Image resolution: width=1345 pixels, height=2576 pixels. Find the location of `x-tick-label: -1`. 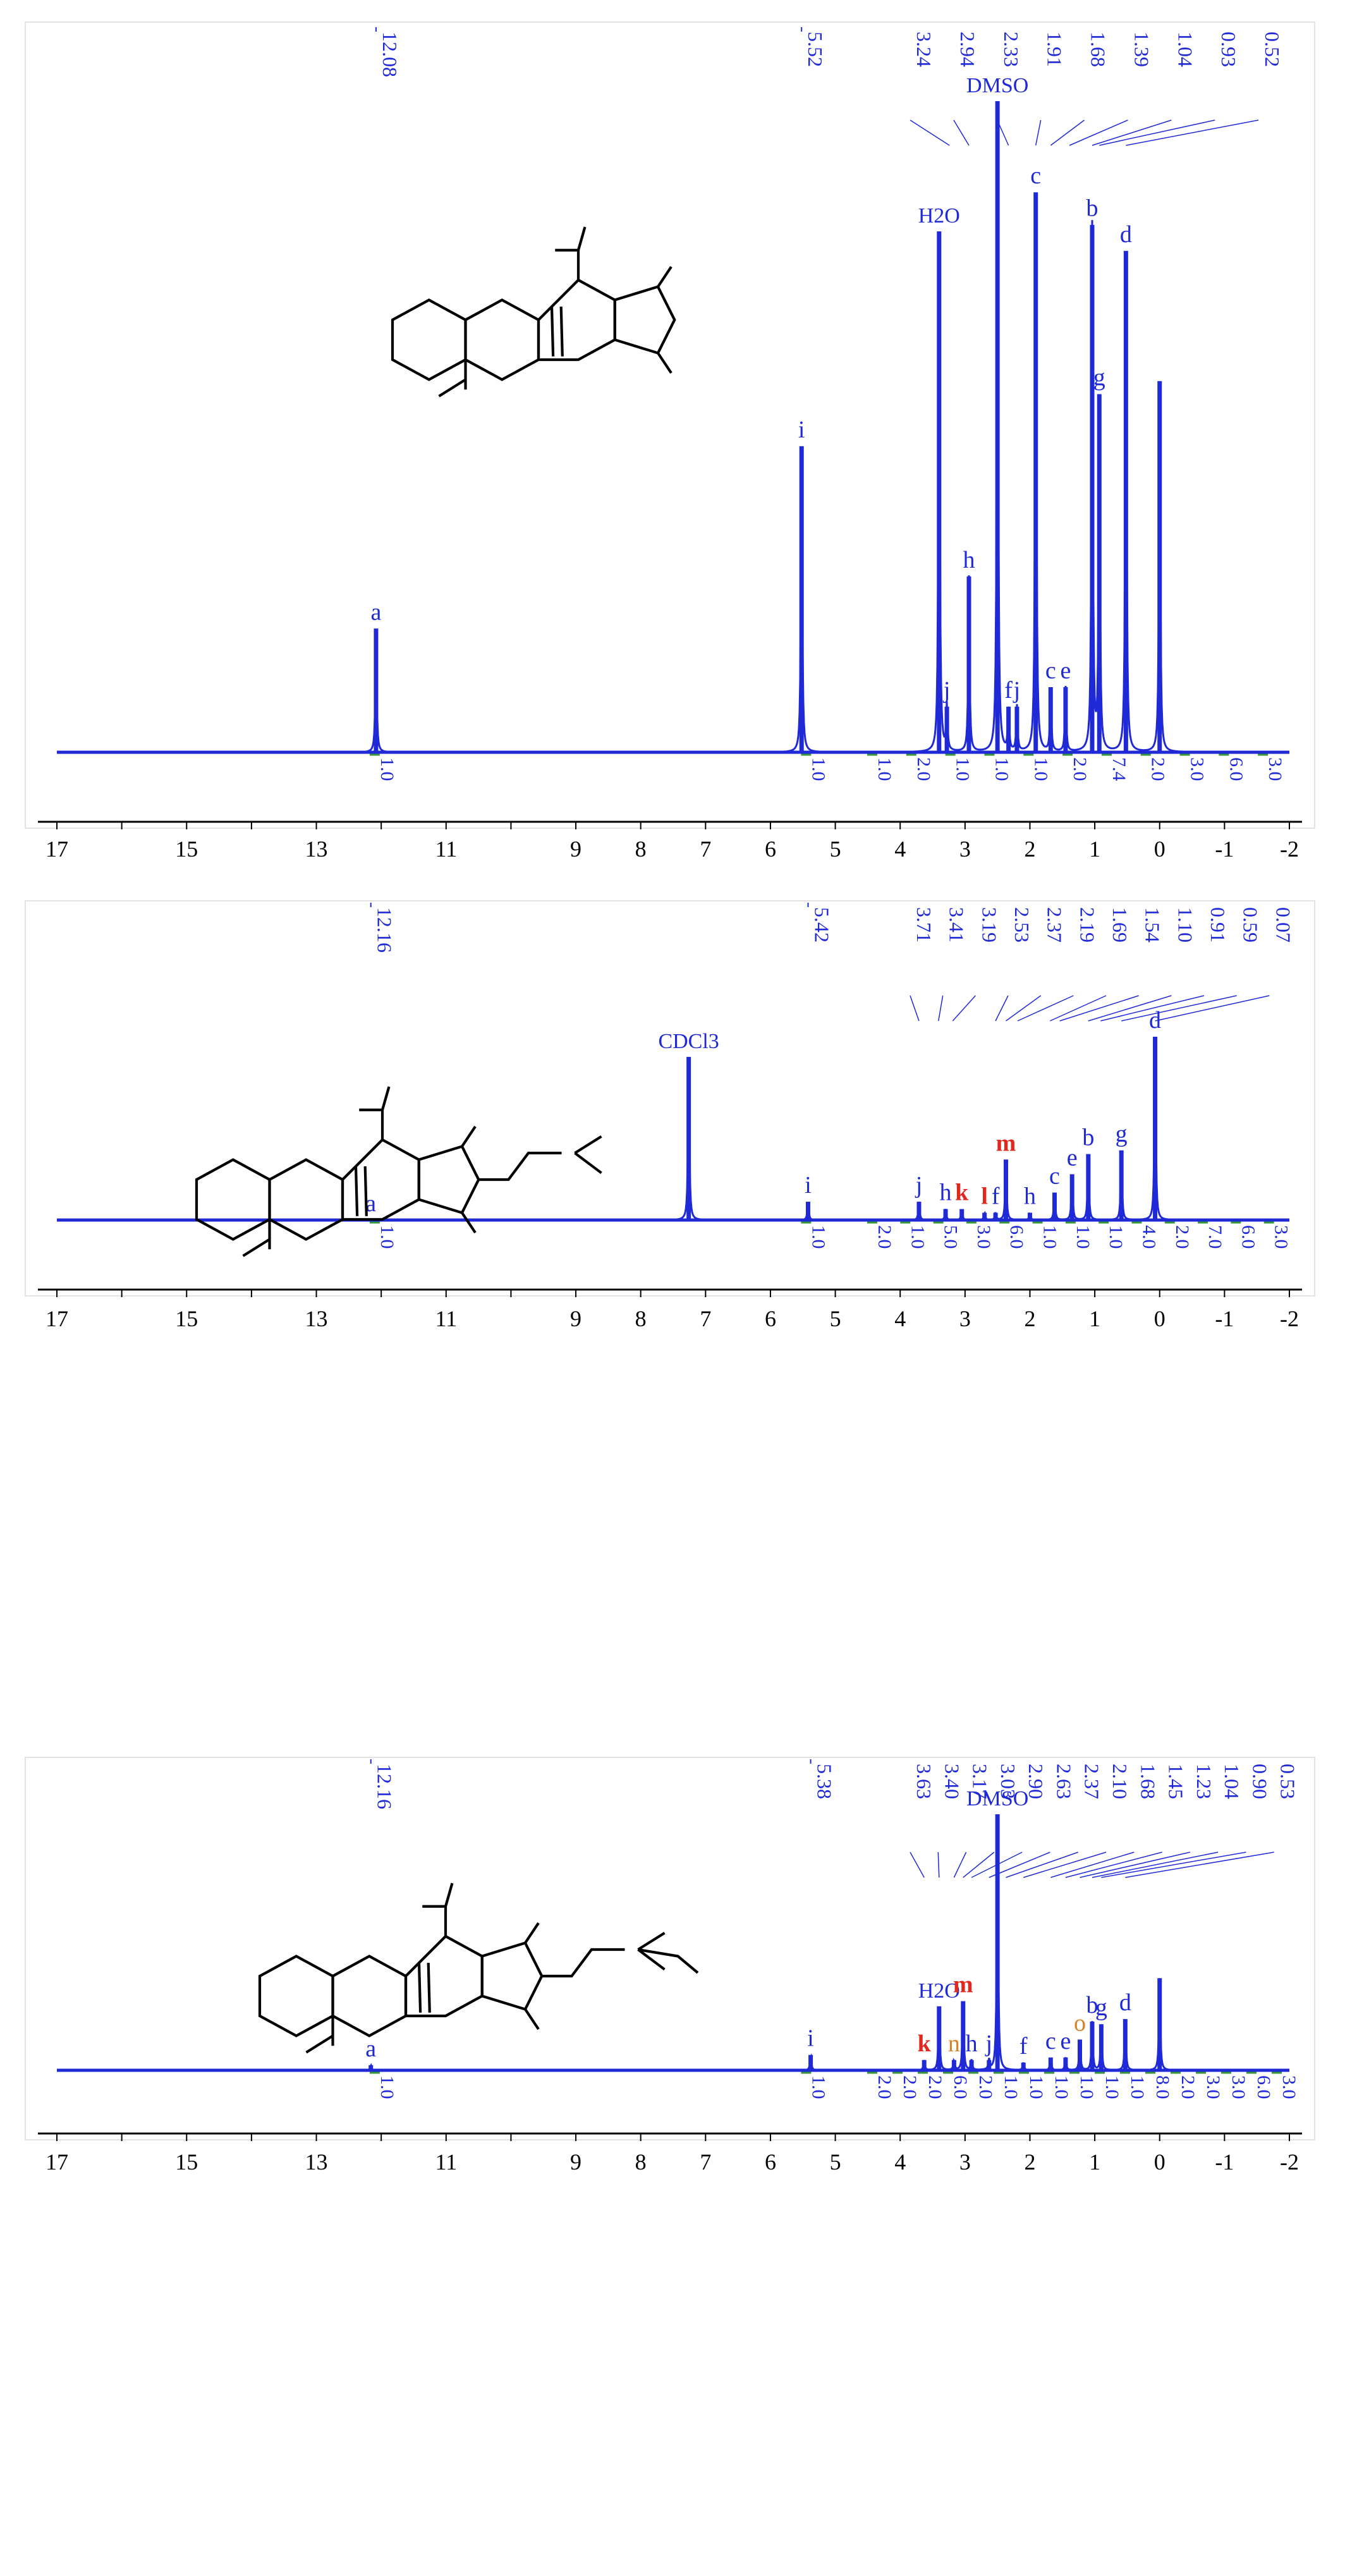

x-tick-label: -1 is located at coordinates (1224, 849).